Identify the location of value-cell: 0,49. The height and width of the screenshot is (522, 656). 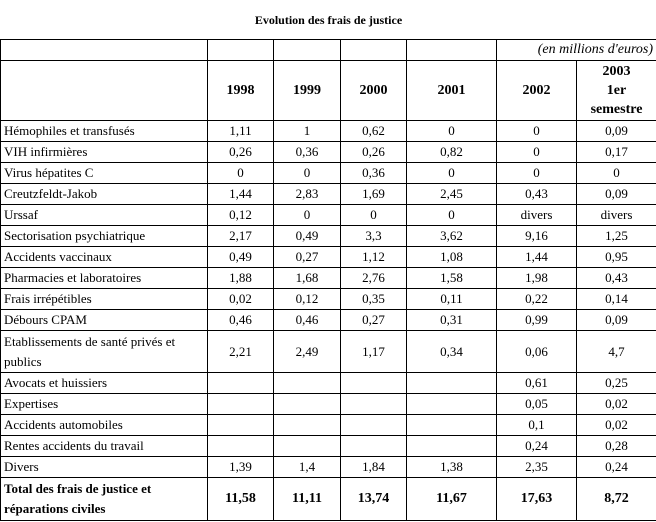
(240, 257).